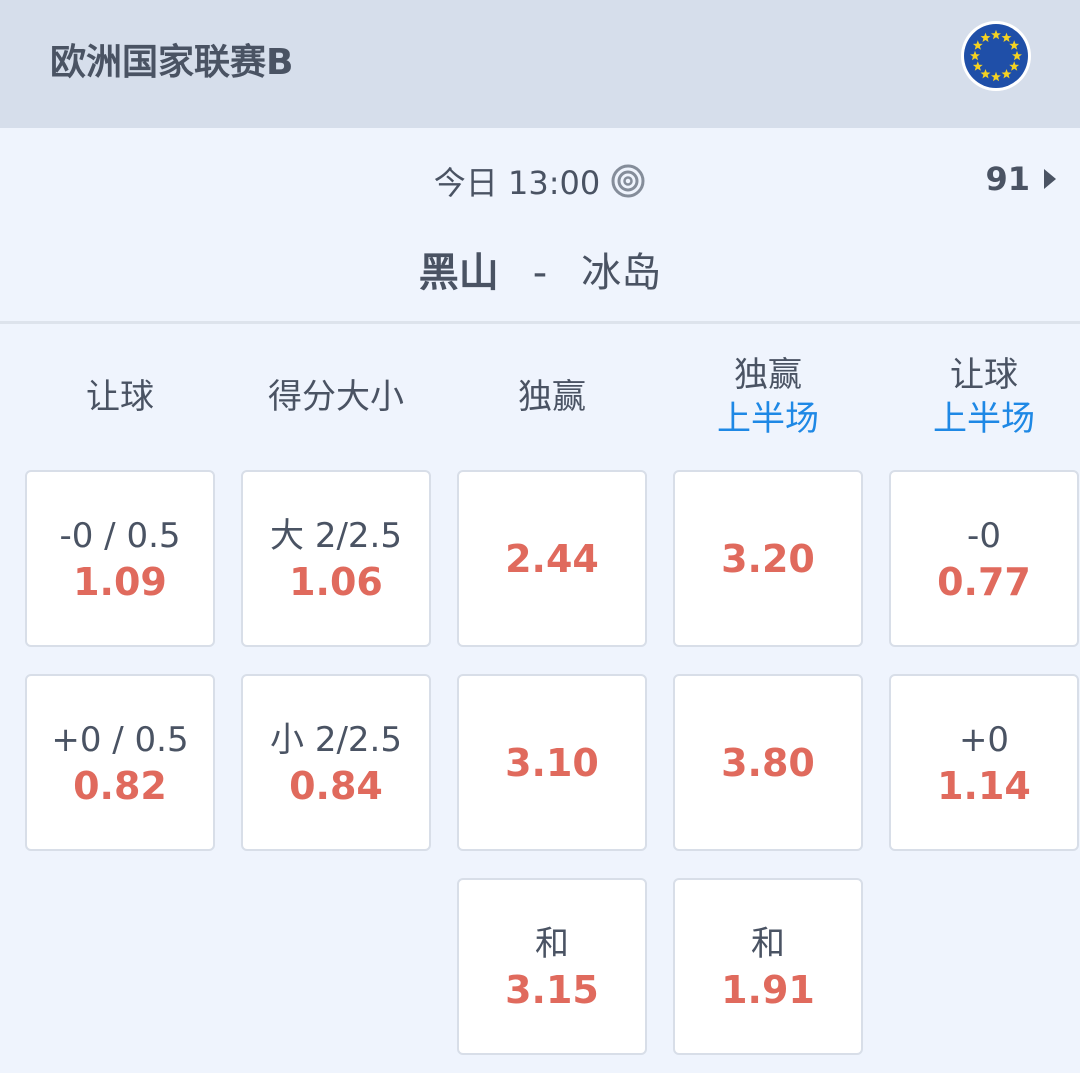 This screenshot has width=1080, height=1073. What do you see at coordinates (1007, 179) in the screenshot?
I see `market-count: 91` at bounding box center [1007, 179].